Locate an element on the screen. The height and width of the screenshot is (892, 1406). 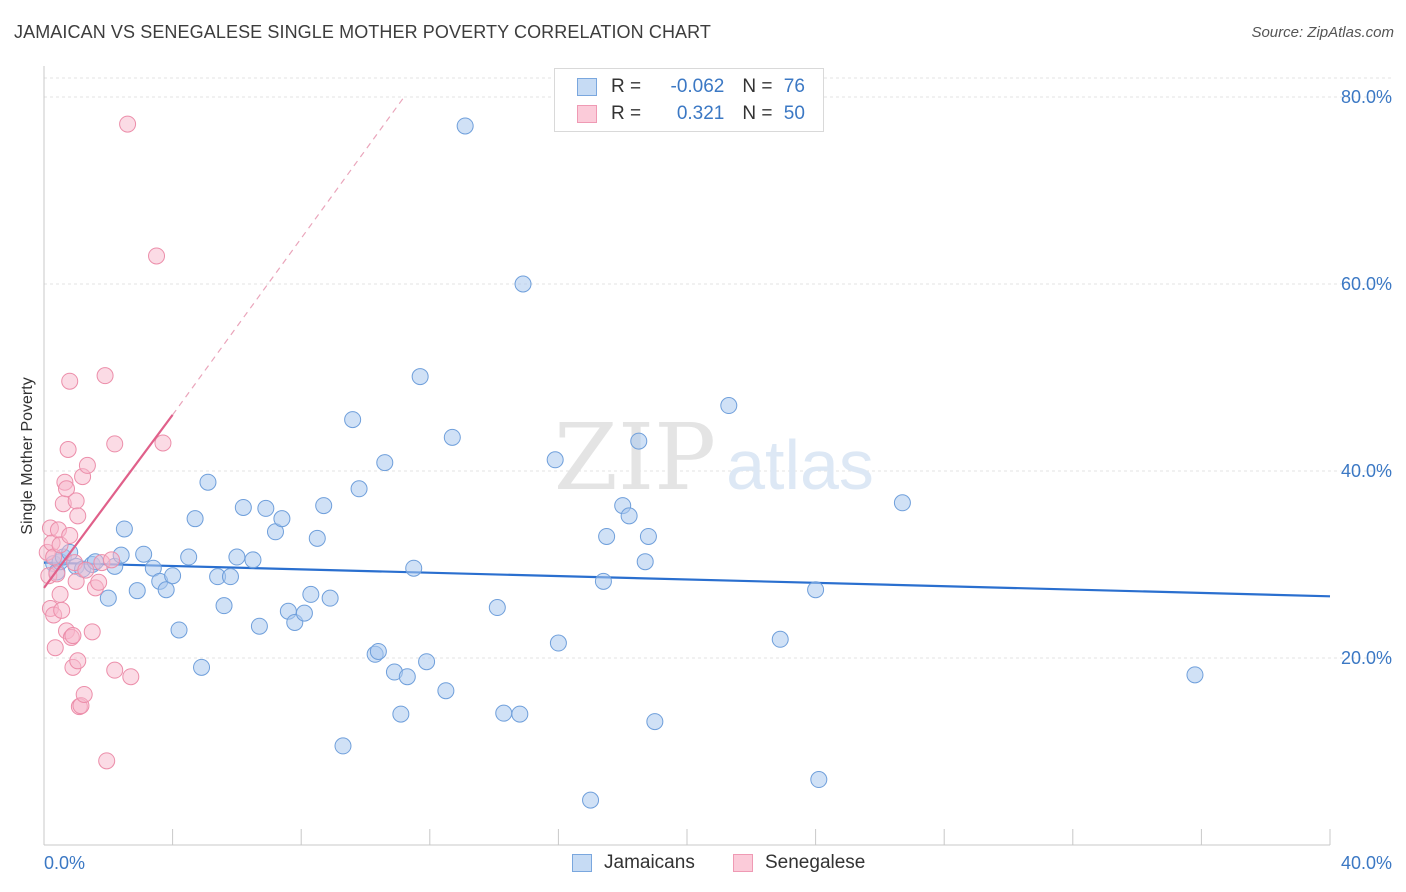
bottom-legend-senegalese: Senegalese is located at coordinates (799, 863).